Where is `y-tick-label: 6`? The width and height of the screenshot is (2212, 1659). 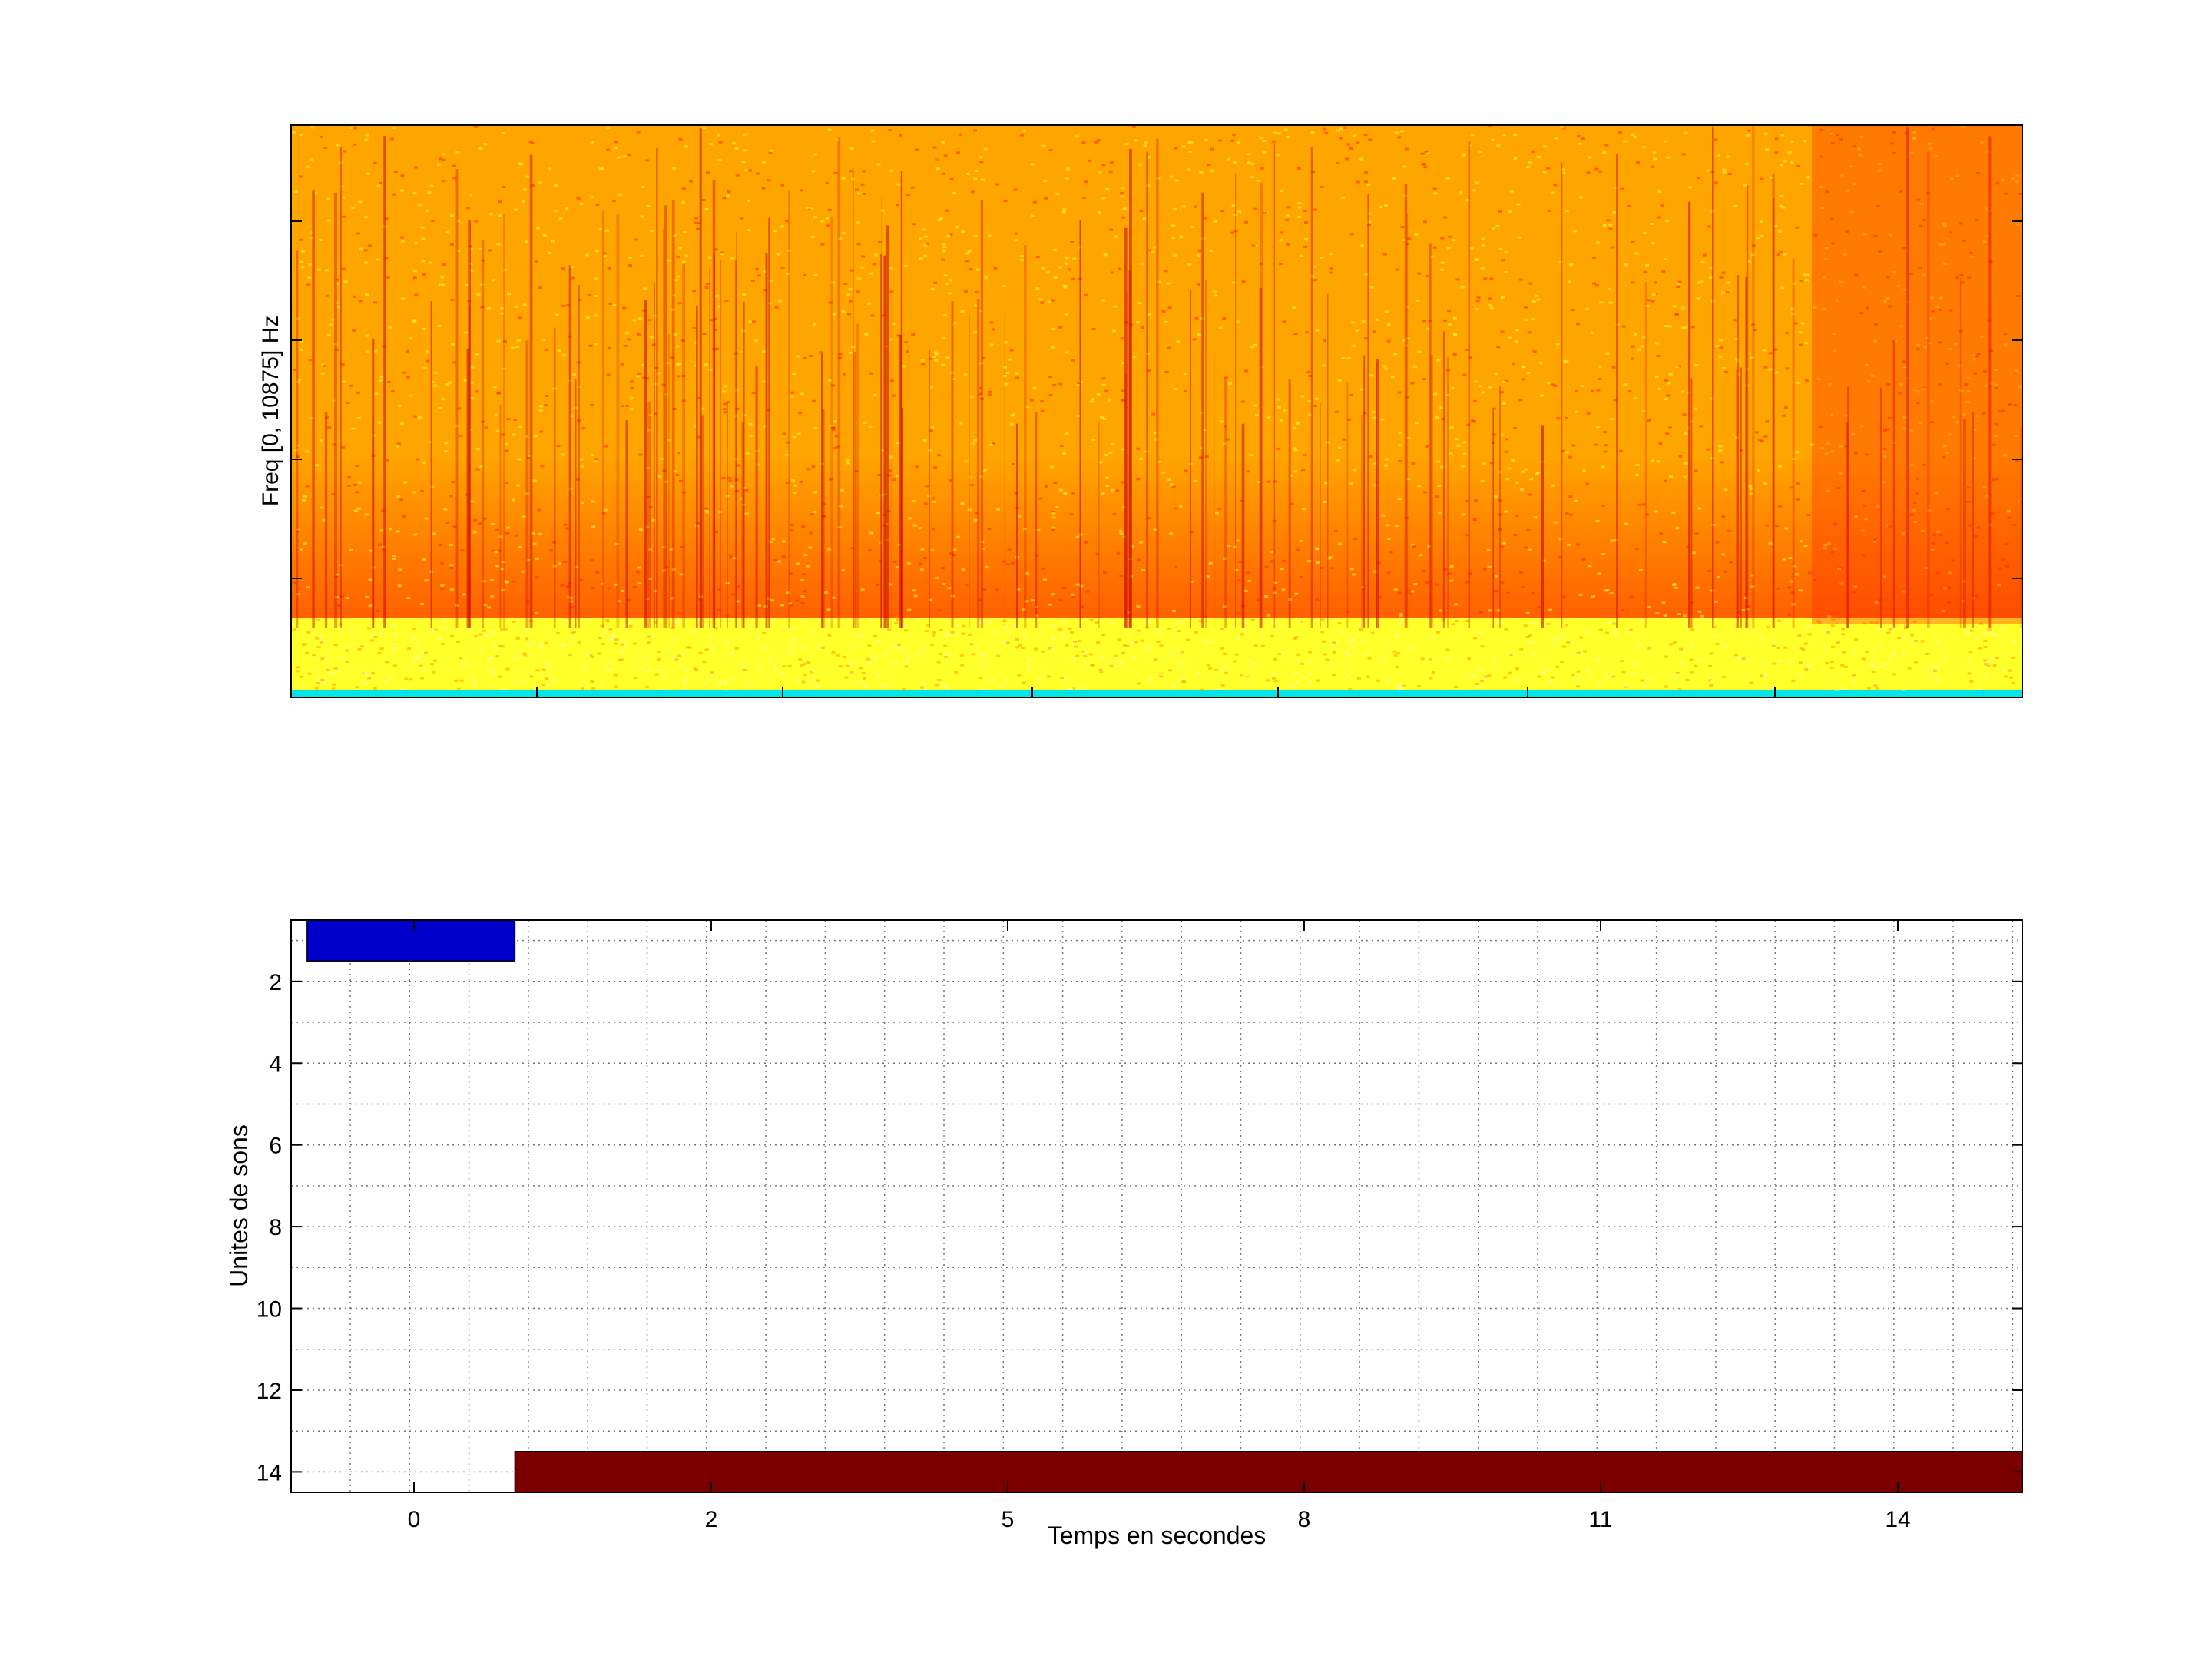
y-tick-label: 6 is located at coordinates (275, 1146).